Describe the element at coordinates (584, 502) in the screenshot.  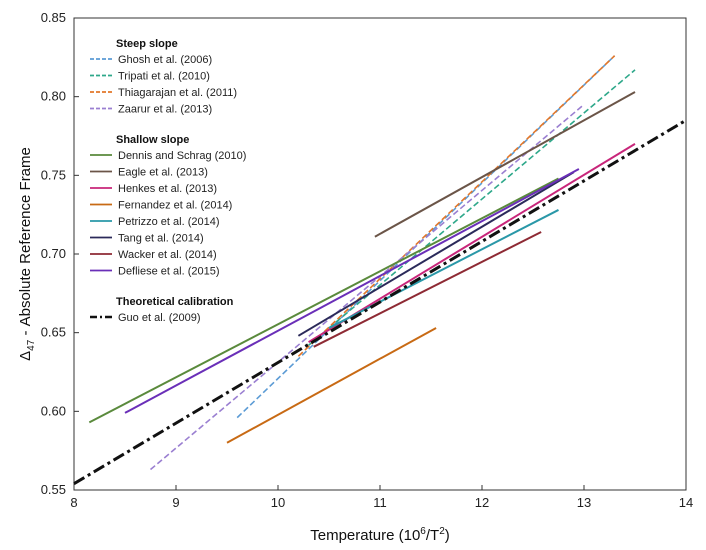
I see `x-tick-label: 13` at that location.